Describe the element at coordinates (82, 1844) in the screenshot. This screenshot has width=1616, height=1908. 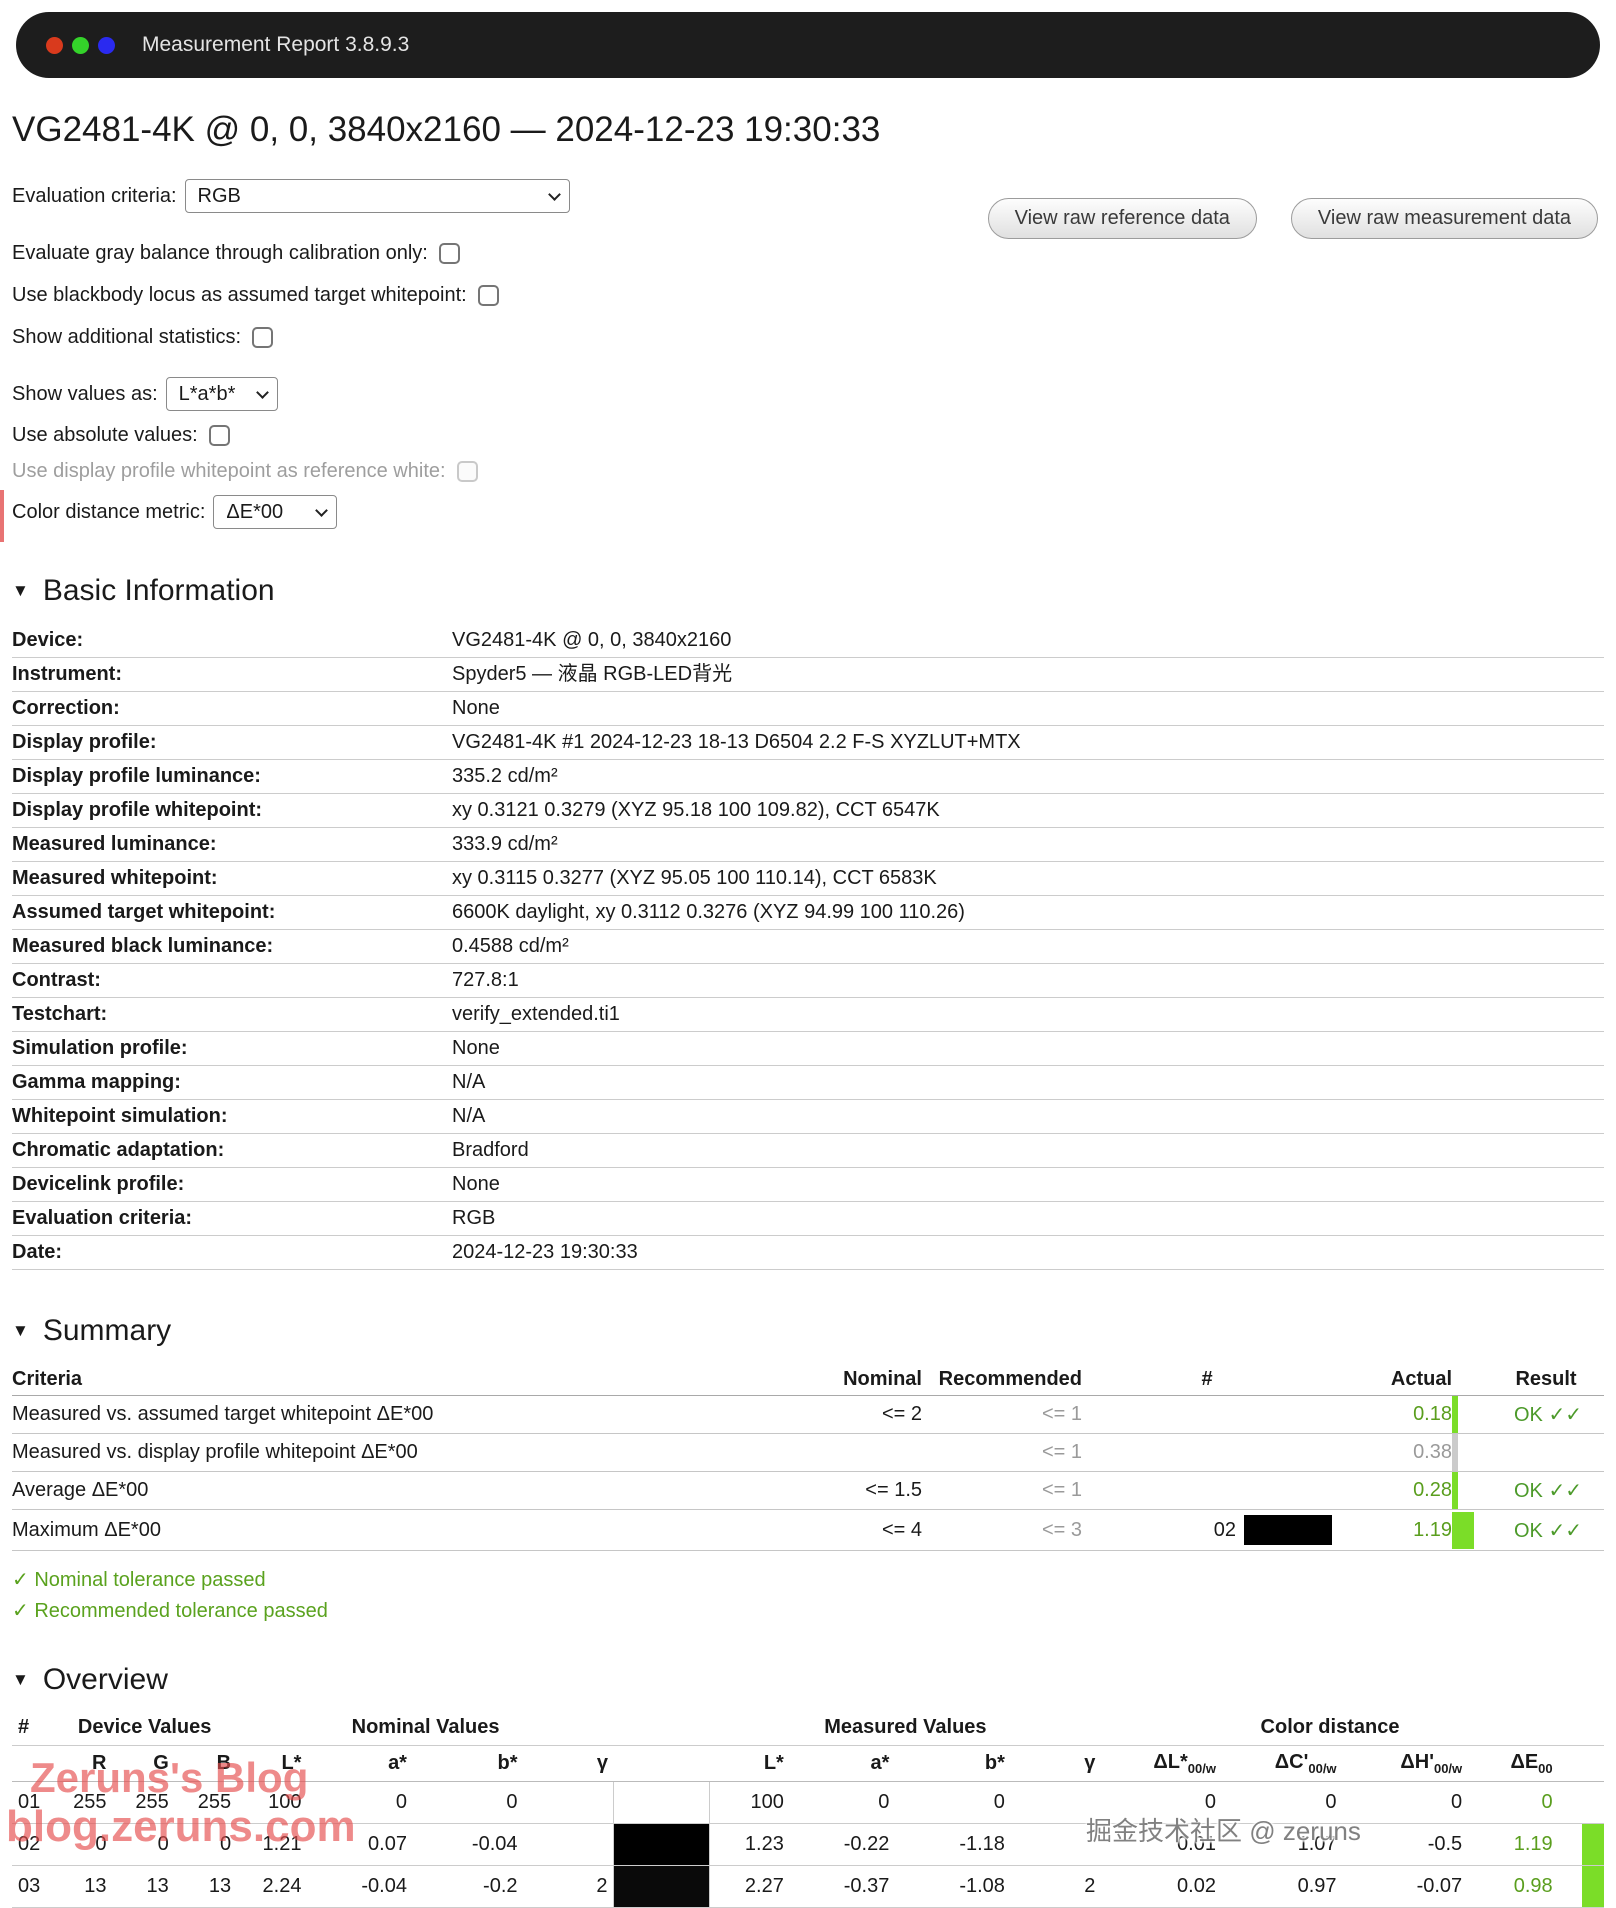
I see `device-r: 0` at that location.